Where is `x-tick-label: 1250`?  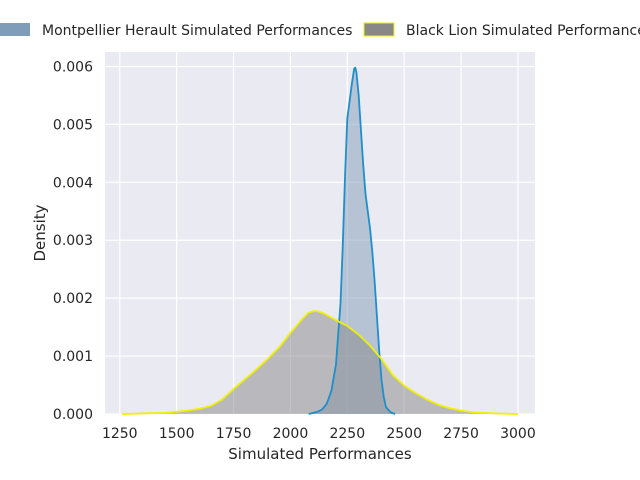
x-tick-label: 1250 is located at coordinates (120, 434).